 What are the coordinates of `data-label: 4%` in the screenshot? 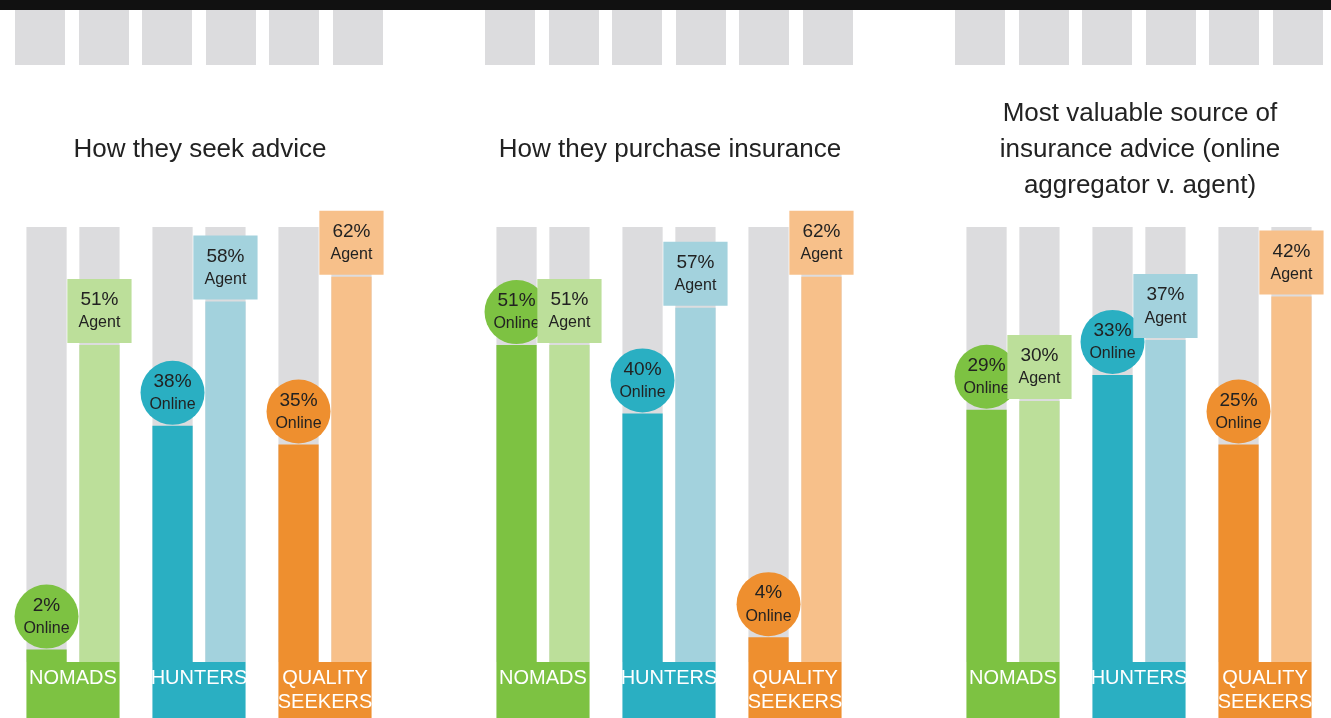 It's located at (768, 592).